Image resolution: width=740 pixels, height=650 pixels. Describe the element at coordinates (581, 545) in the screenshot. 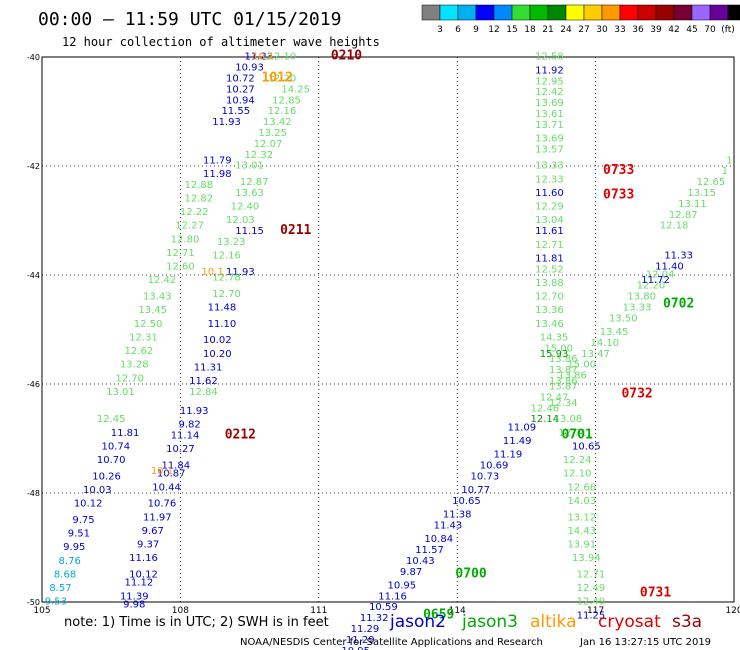

I see `wave-height-label: 13.91` at that location.